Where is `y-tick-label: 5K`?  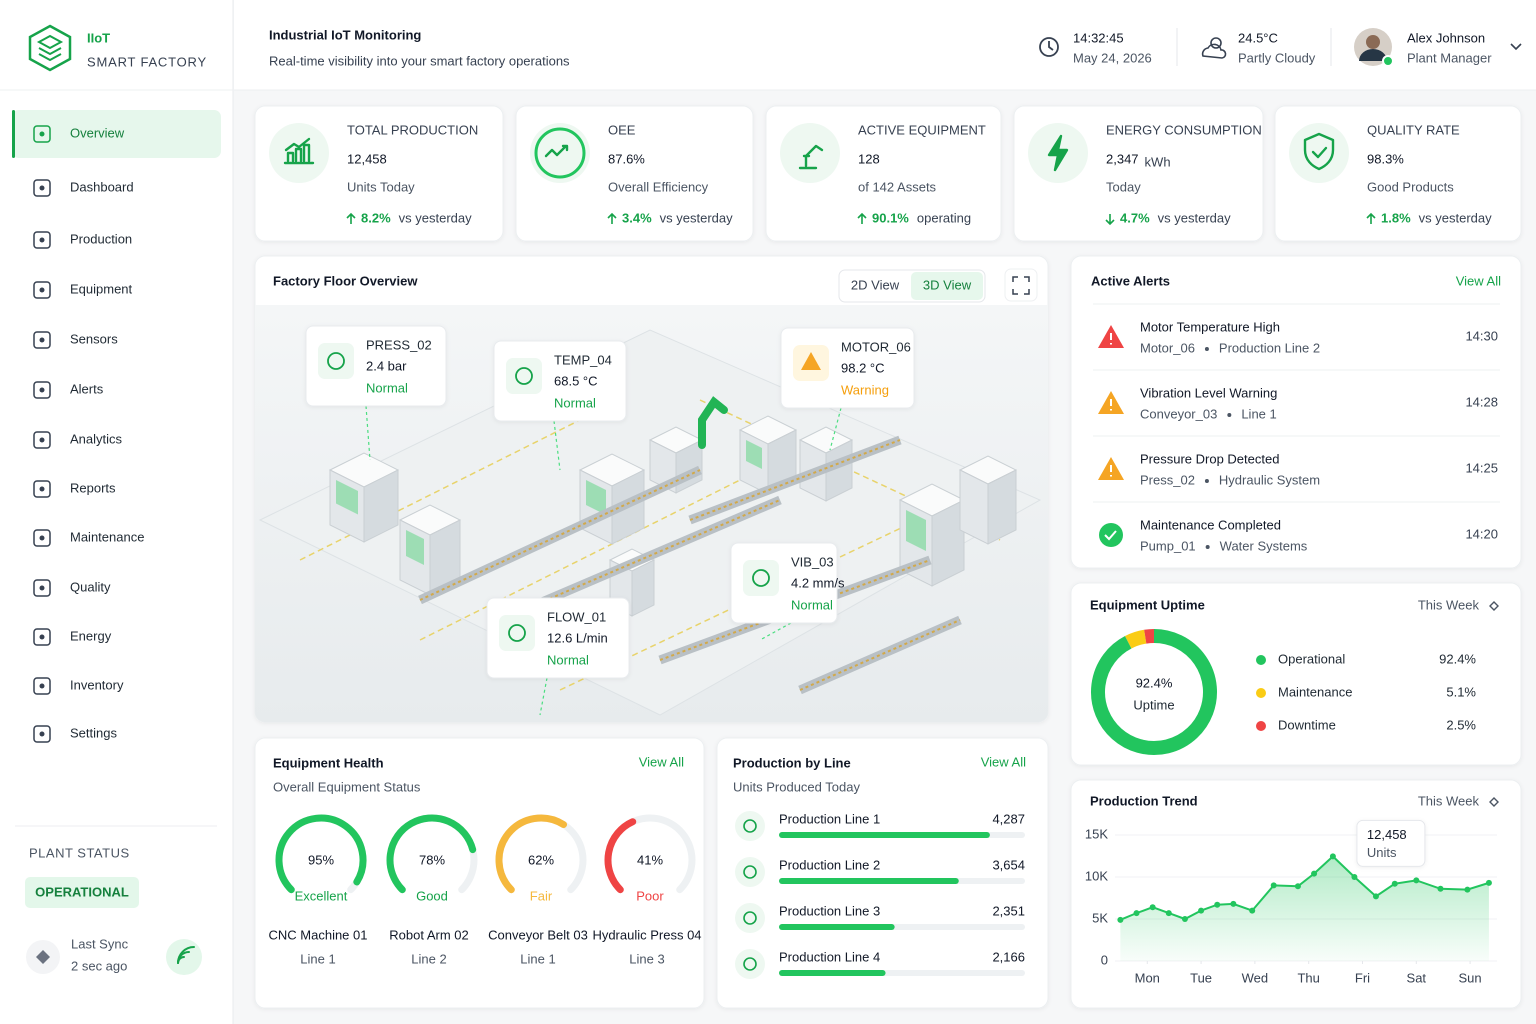 y-tick-label: 5K is located at coordinates (1100, 917).